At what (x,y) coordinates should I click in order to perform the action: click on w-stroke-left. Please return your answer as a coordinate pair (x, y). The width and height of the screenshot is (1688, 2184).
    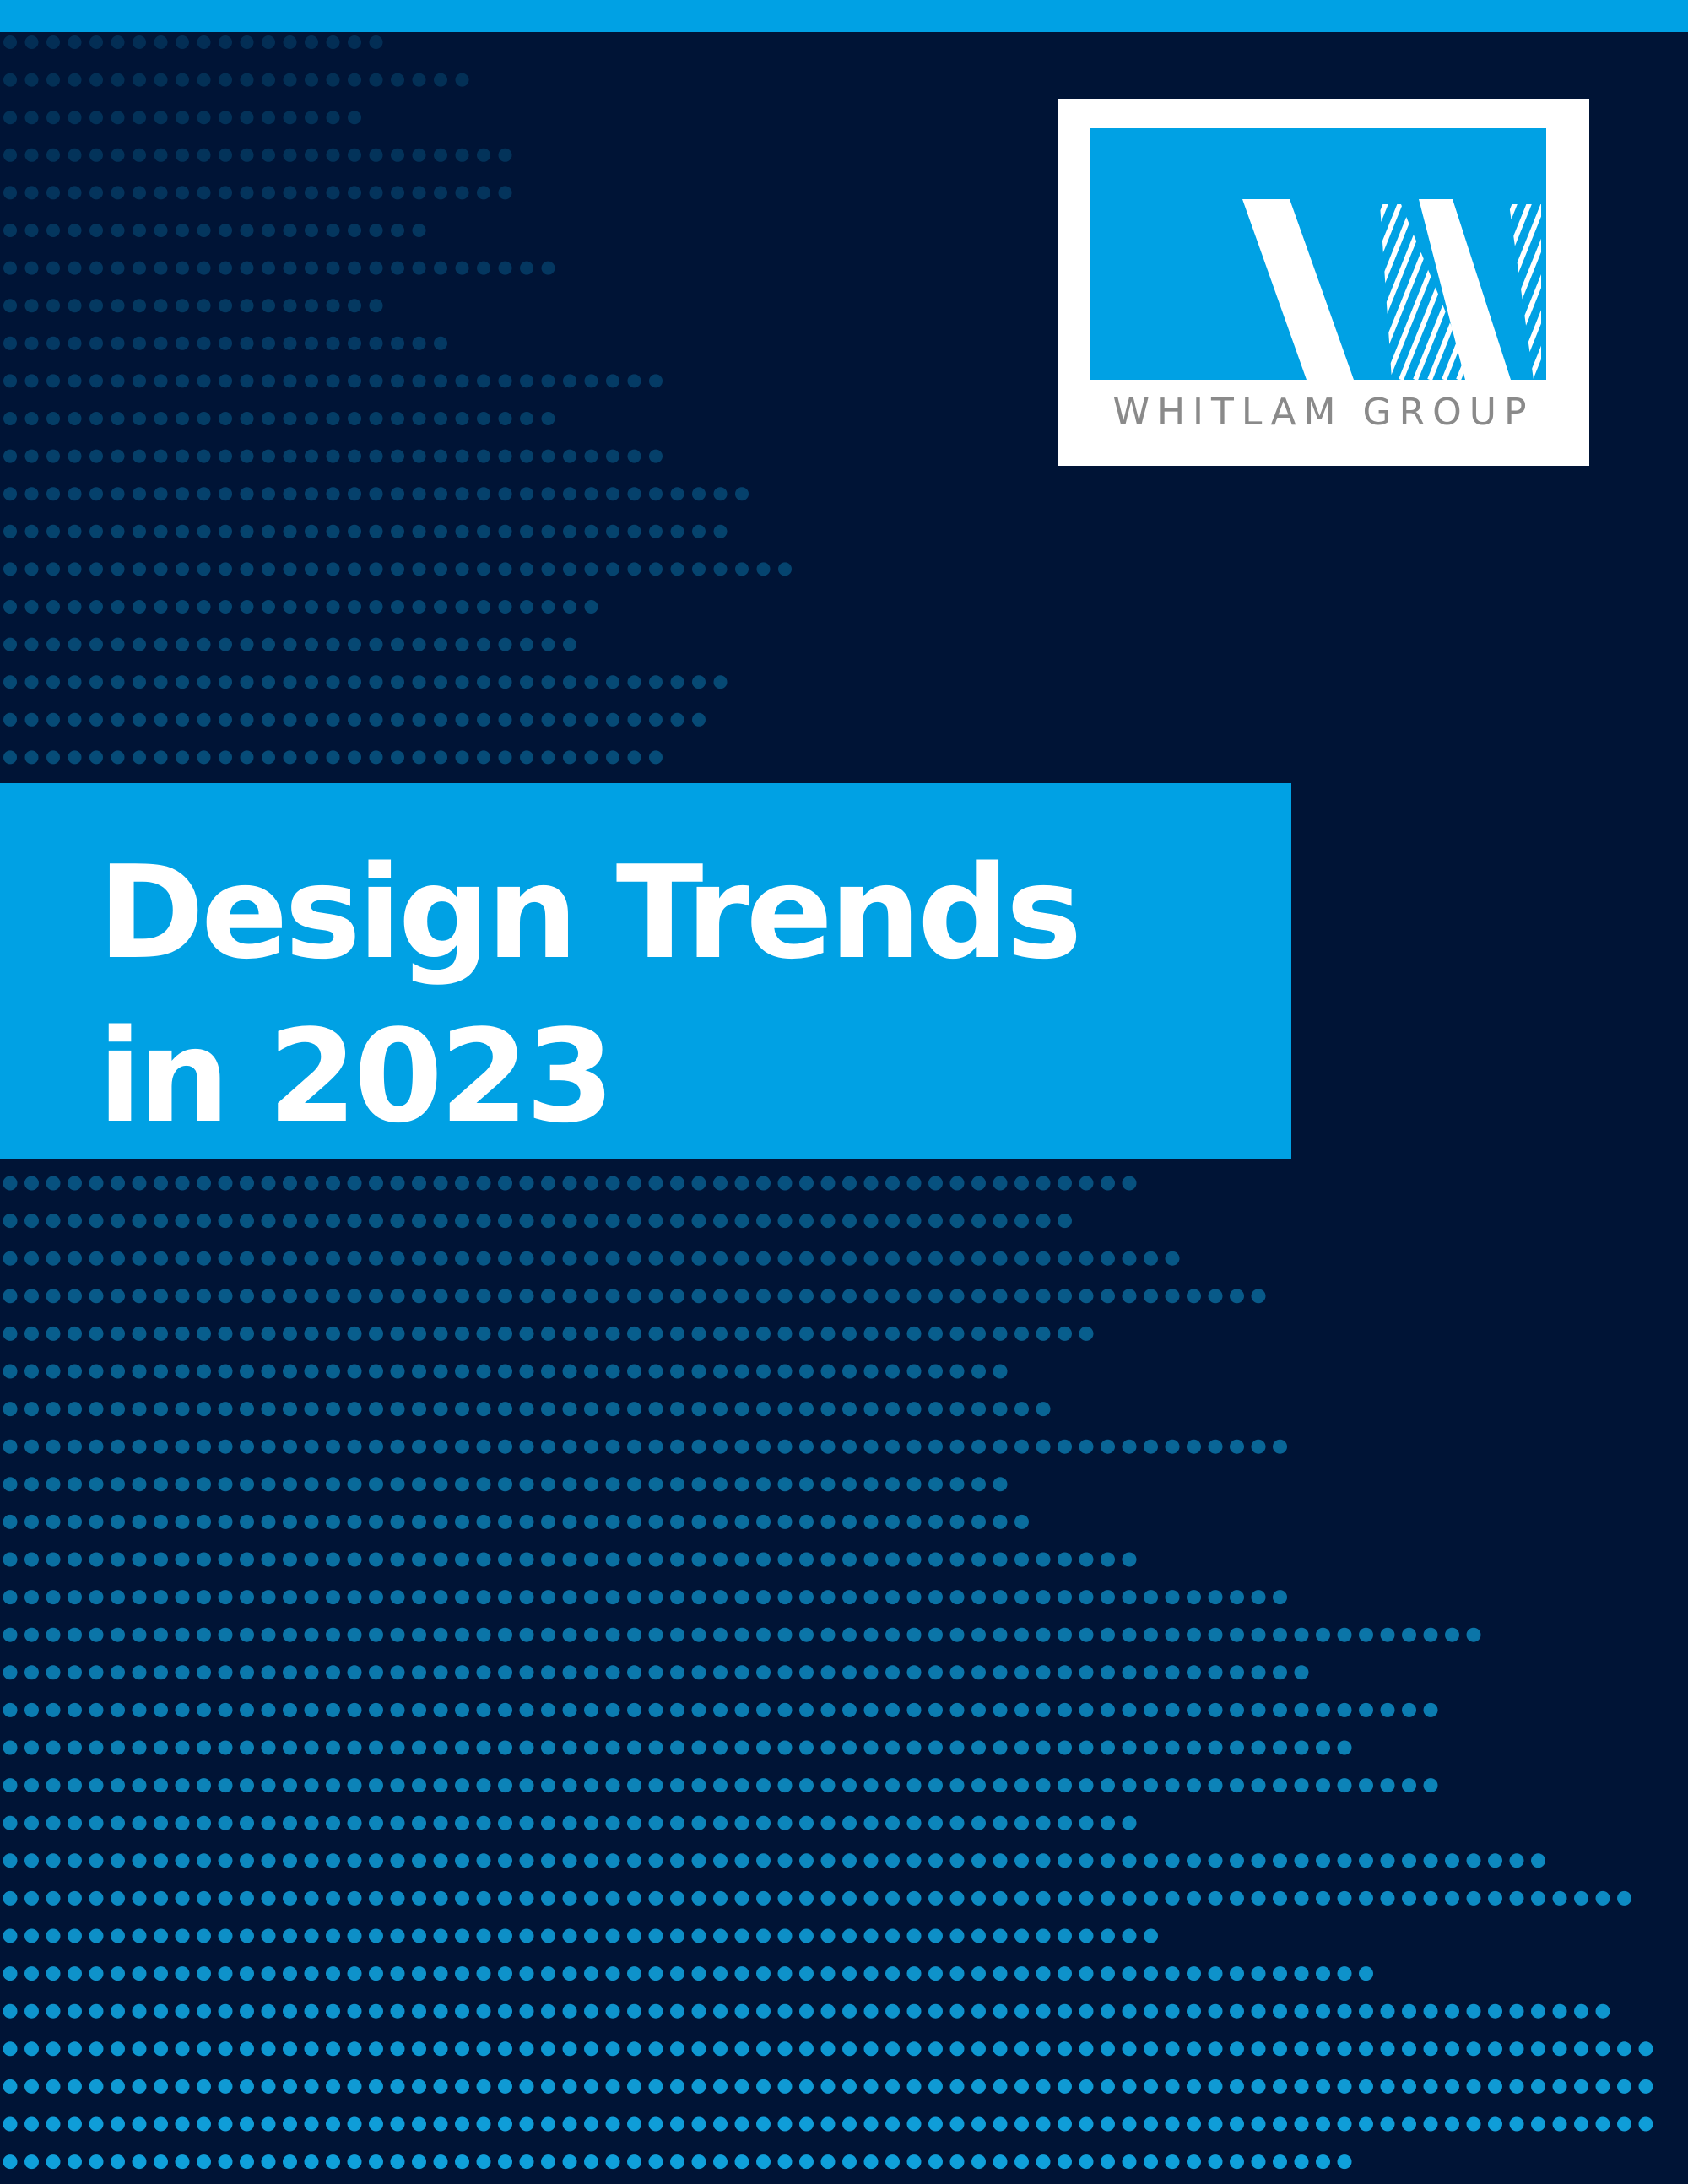
    Looking at the image, I should click on (1298, 289).